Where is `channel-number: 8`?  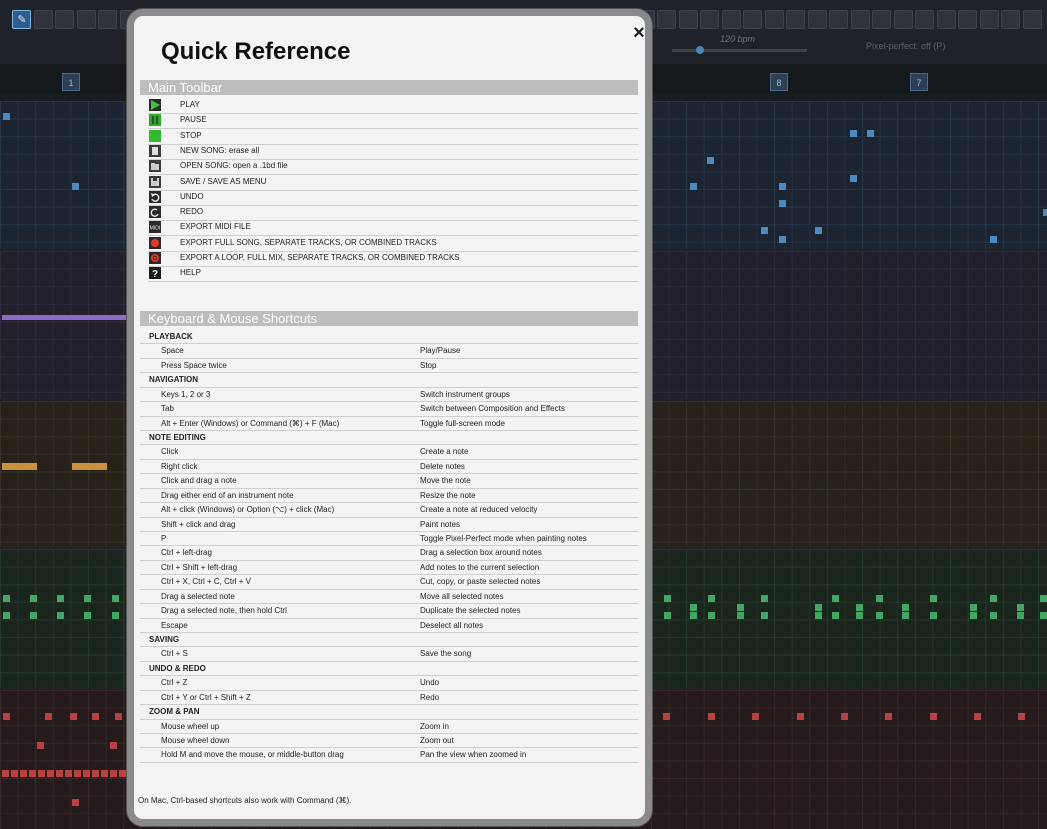 channel-number: 8 is located at coordinates (779, 82).